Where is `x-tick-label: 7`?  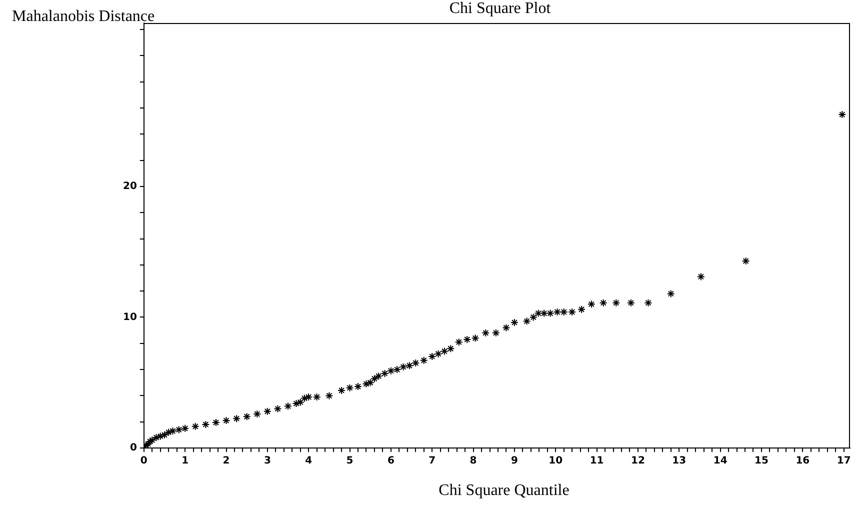 x-tick-label: 7 is located at coordinates (432, 461).